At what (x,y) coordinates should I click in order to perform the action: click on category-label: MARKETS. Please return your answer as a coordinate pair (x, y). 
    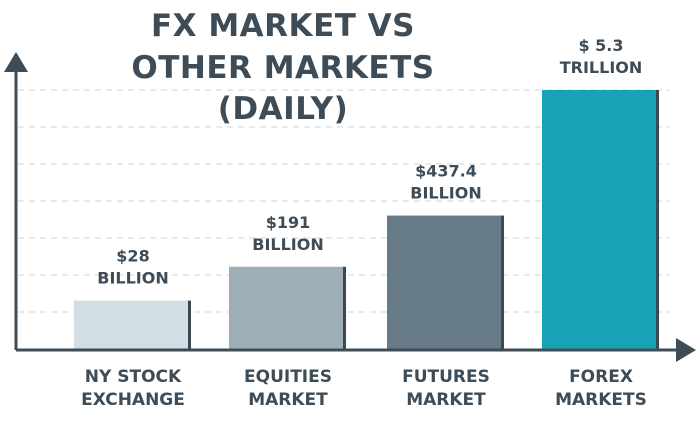
    Looking at the image, I should click on (601, 400).